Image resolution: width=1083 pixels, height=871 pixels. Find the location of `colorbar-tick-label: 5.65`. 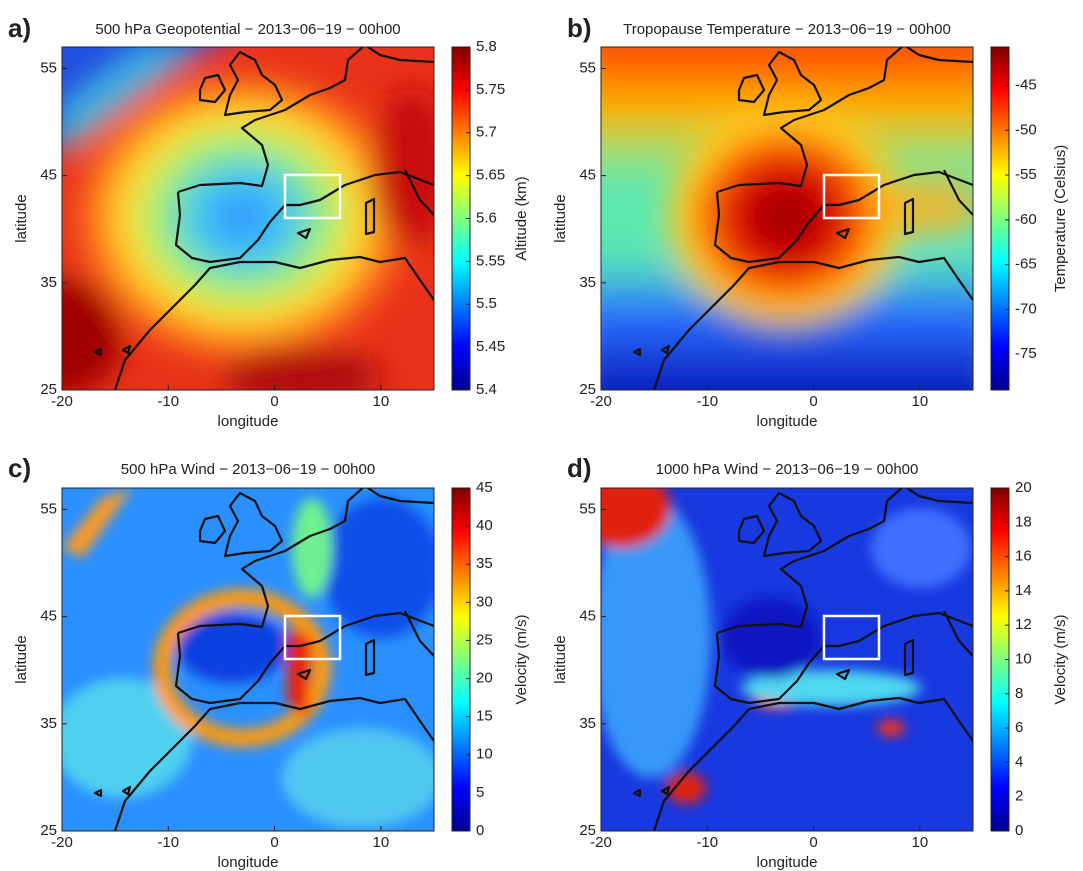

colorbar-tick-label: 5.65 is located at coordinates (490, 175).